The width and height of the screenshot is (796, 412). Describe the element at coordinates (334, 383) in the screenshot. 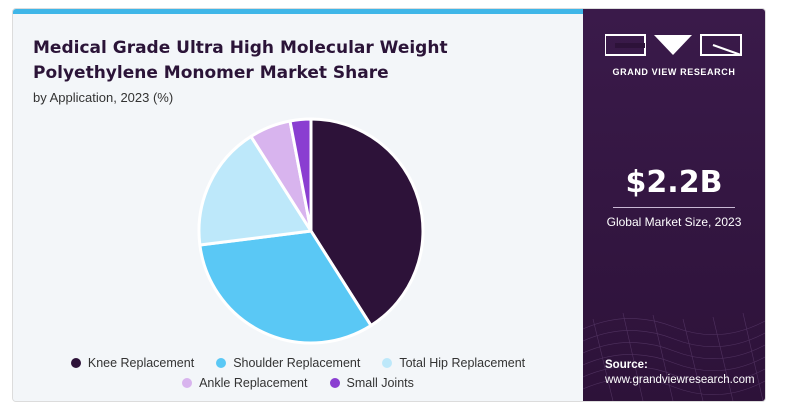

I see `legend-swatch-small-joints` at that location.